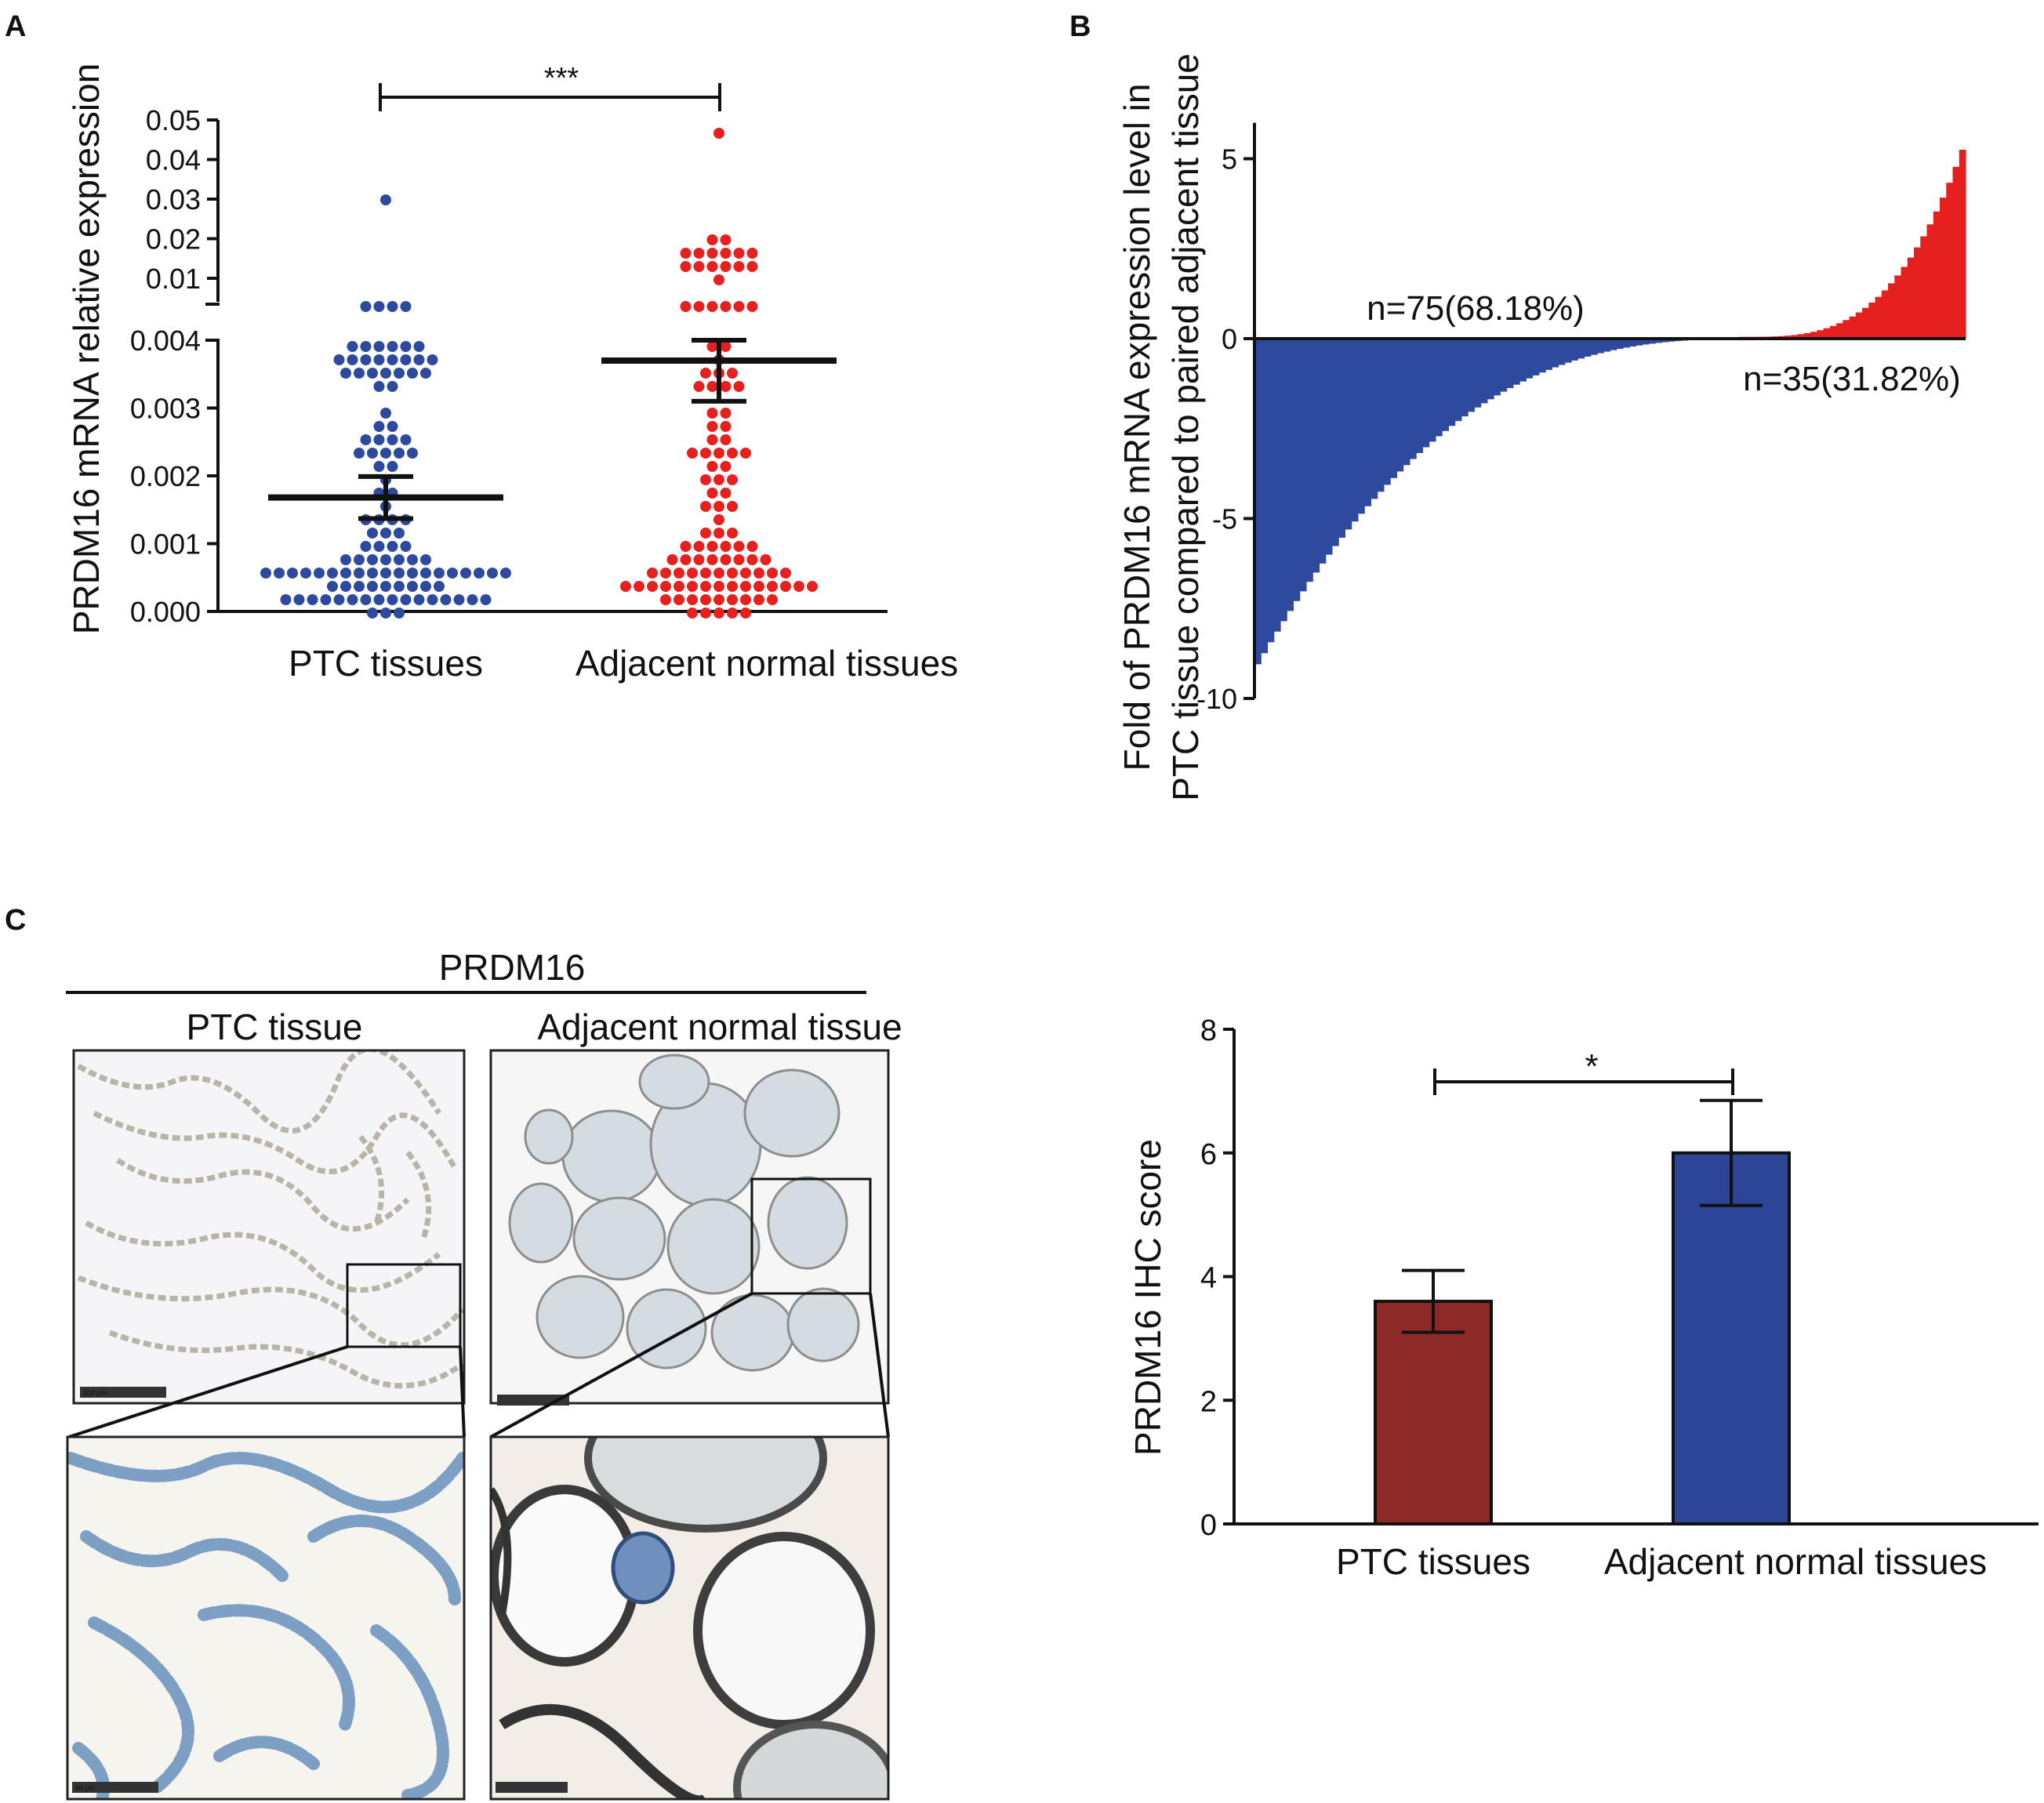  I want to click on panel-a-dots, so click(539, 373).